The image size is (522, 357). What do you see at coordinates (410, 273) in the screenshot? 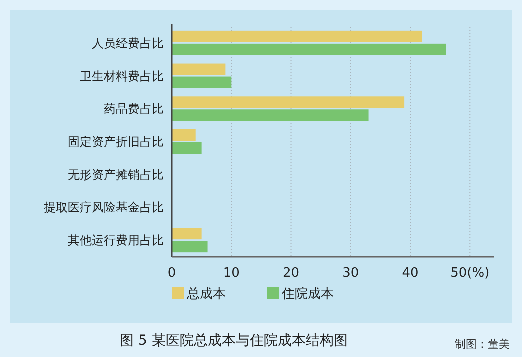
I see `x-tick-label: 40` at bounding box center [410, 273].